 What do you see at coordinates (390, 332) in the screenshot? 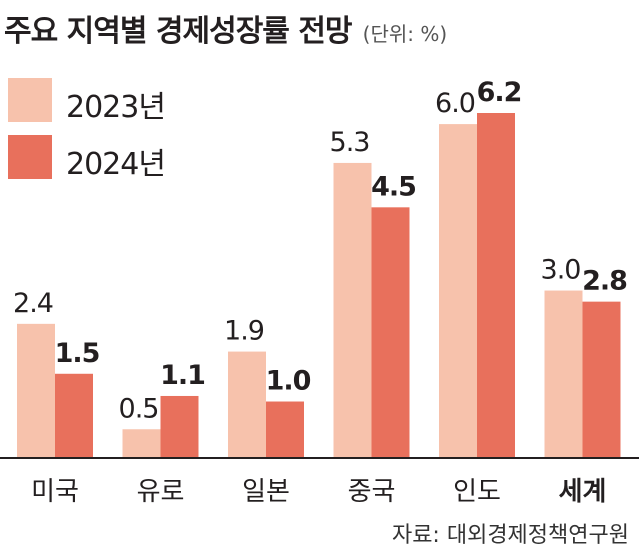
I see `bar-중국-2024년` at bounding box center [390, 332].